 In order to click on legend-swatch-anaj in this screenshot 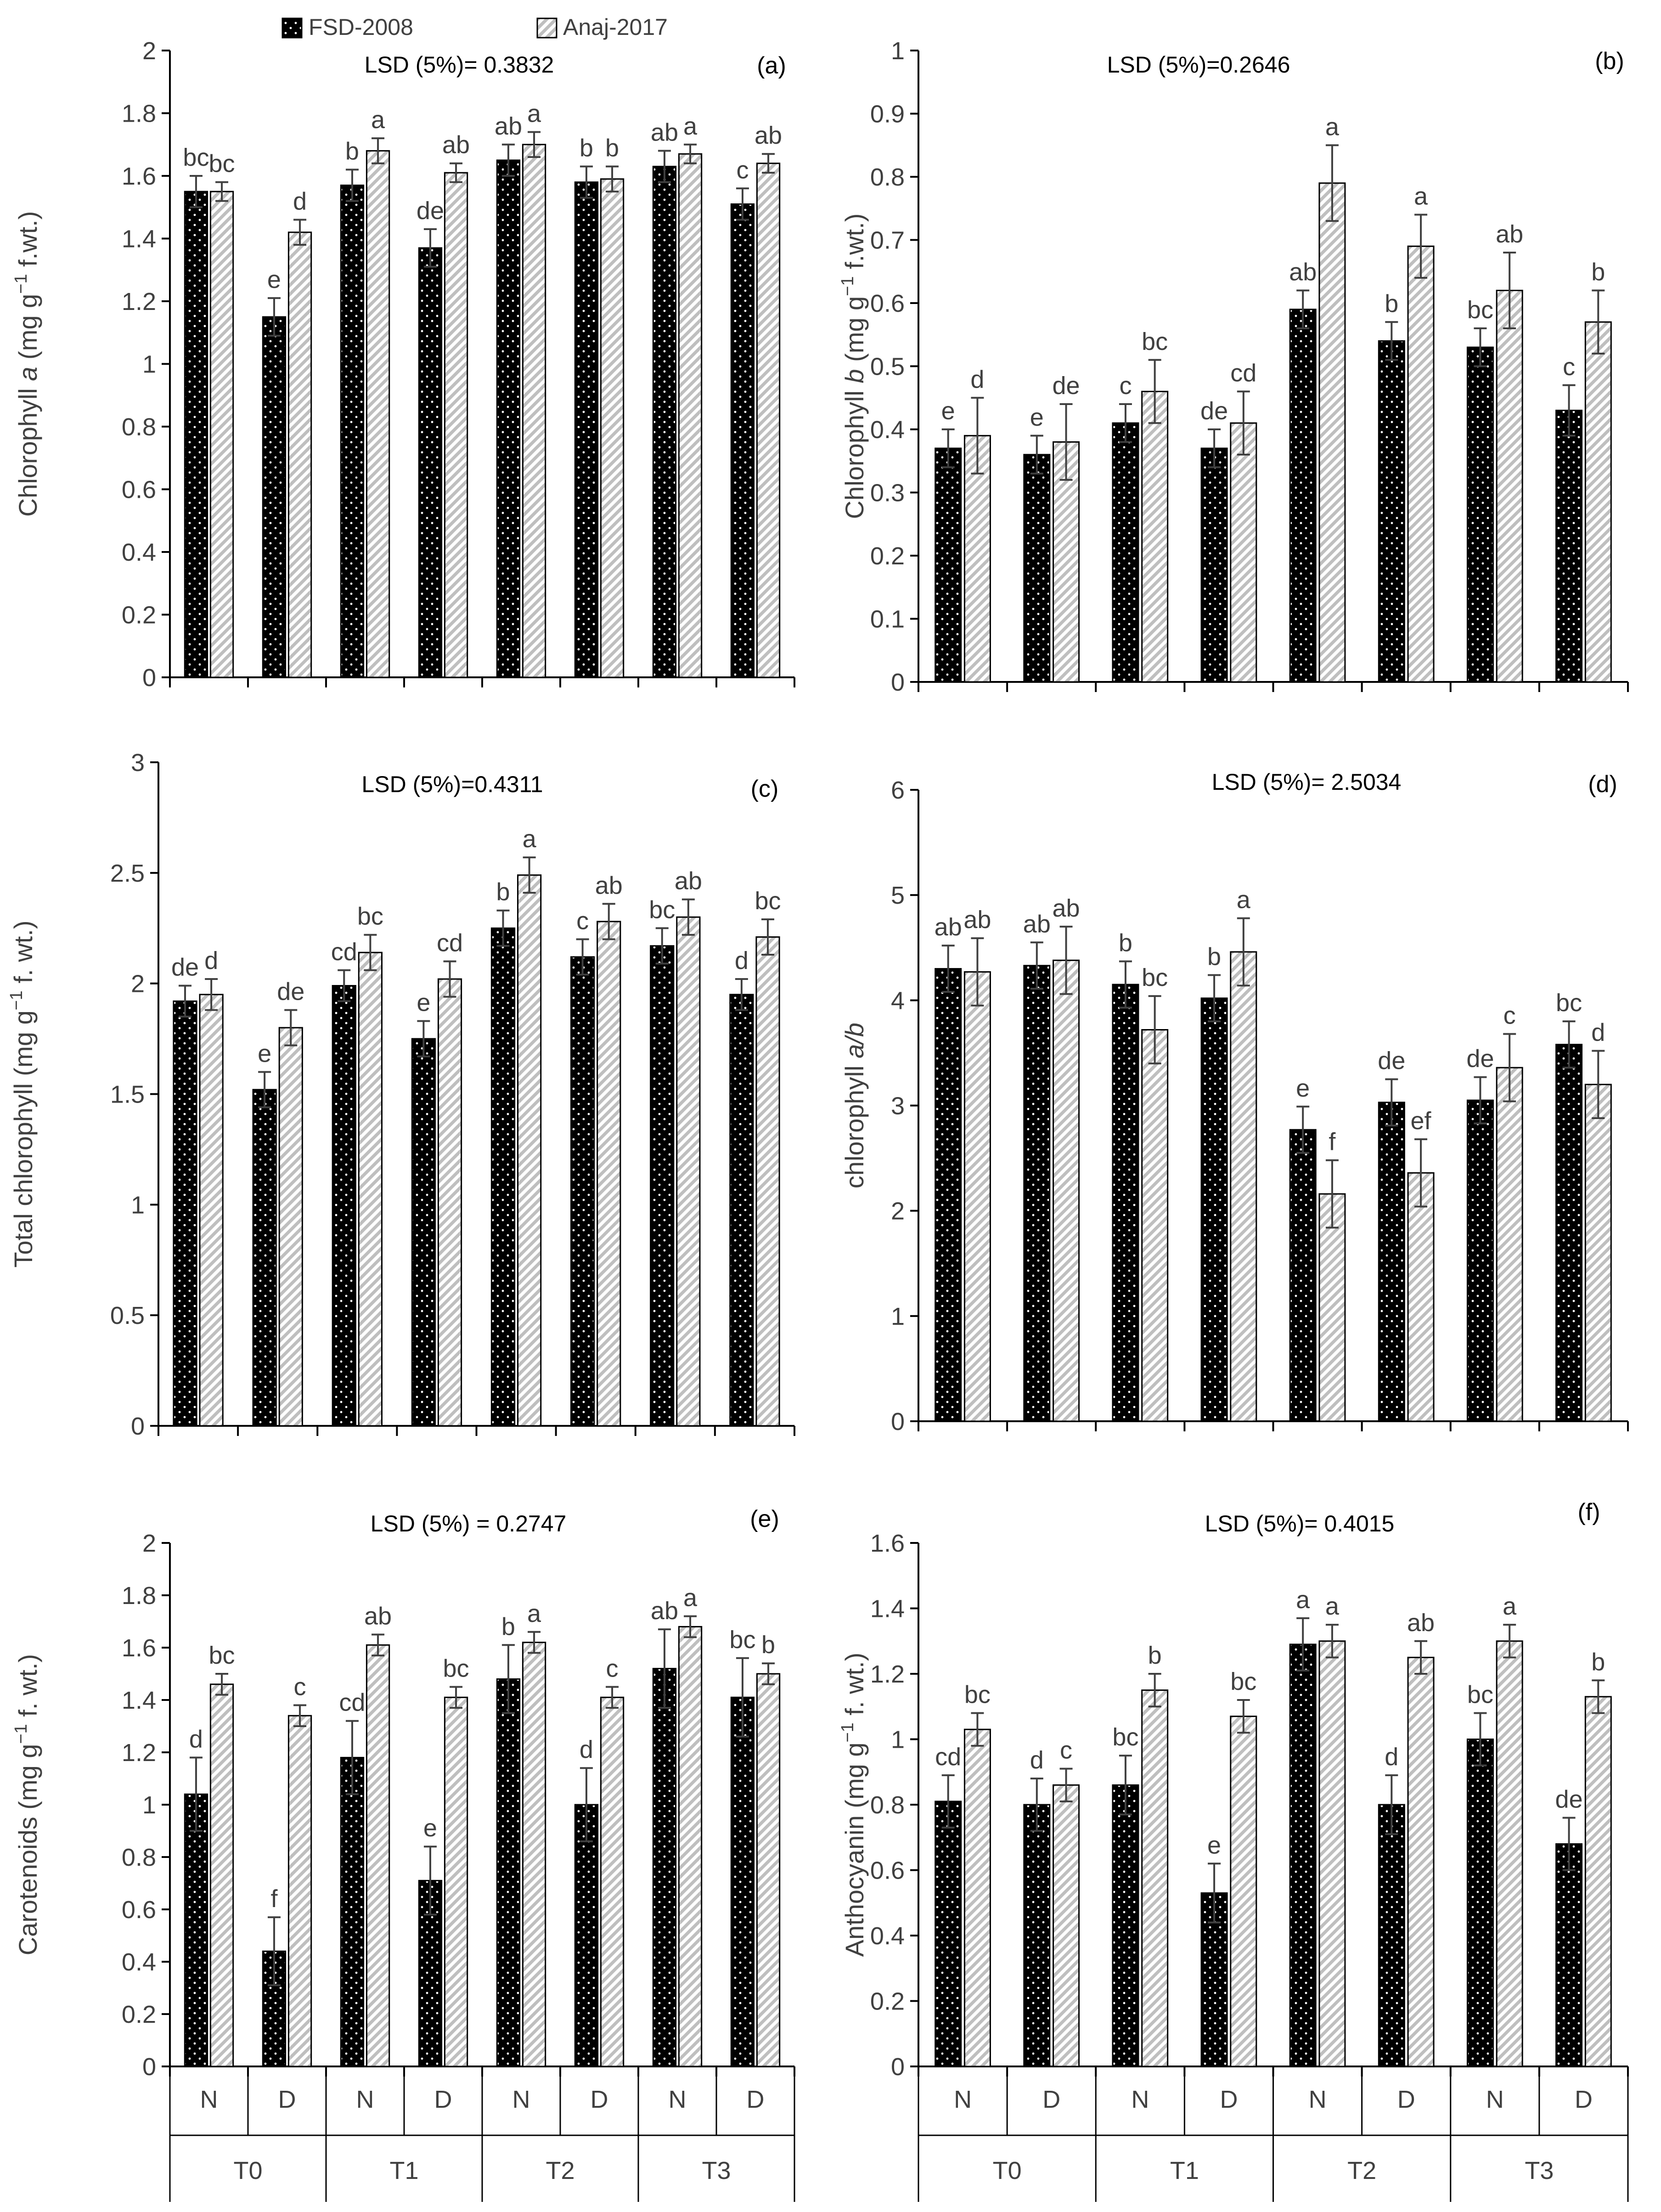, I will do `click(546, 28)`.